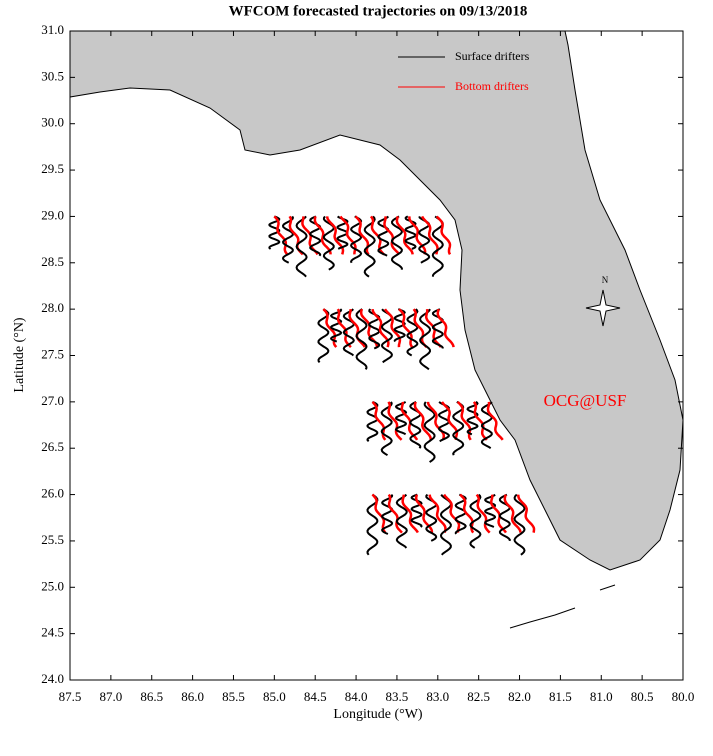  Describe the element at coordinates (192, 696) in the screenshot. I see `x-tick-label: 86.0` at that location.